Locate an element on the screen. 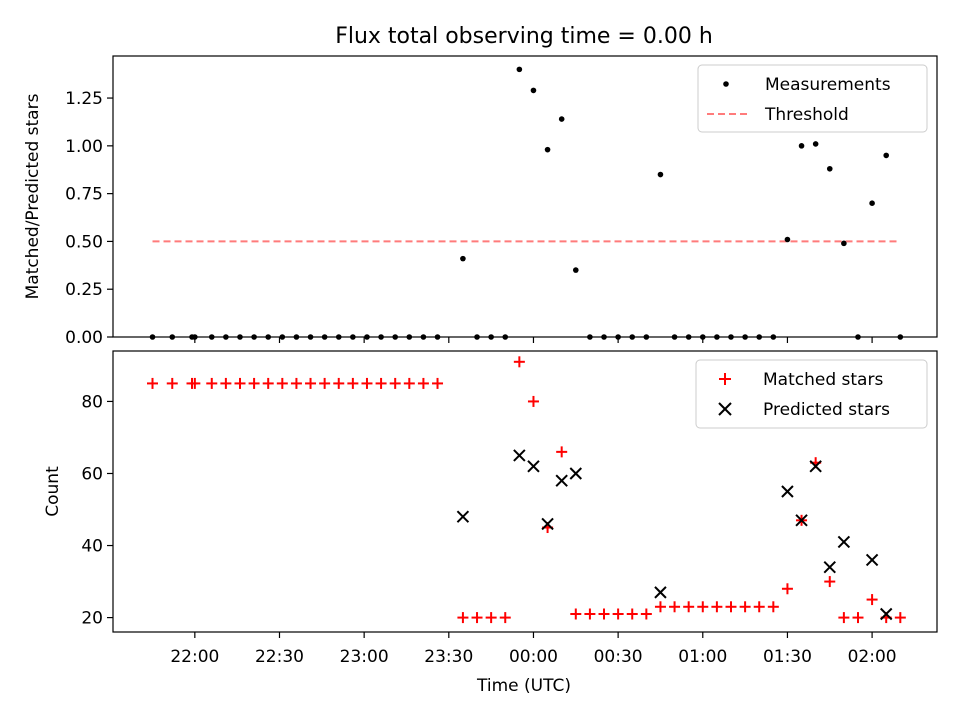  x-tick-label: 23:30 is located at coordinates (448, 657).